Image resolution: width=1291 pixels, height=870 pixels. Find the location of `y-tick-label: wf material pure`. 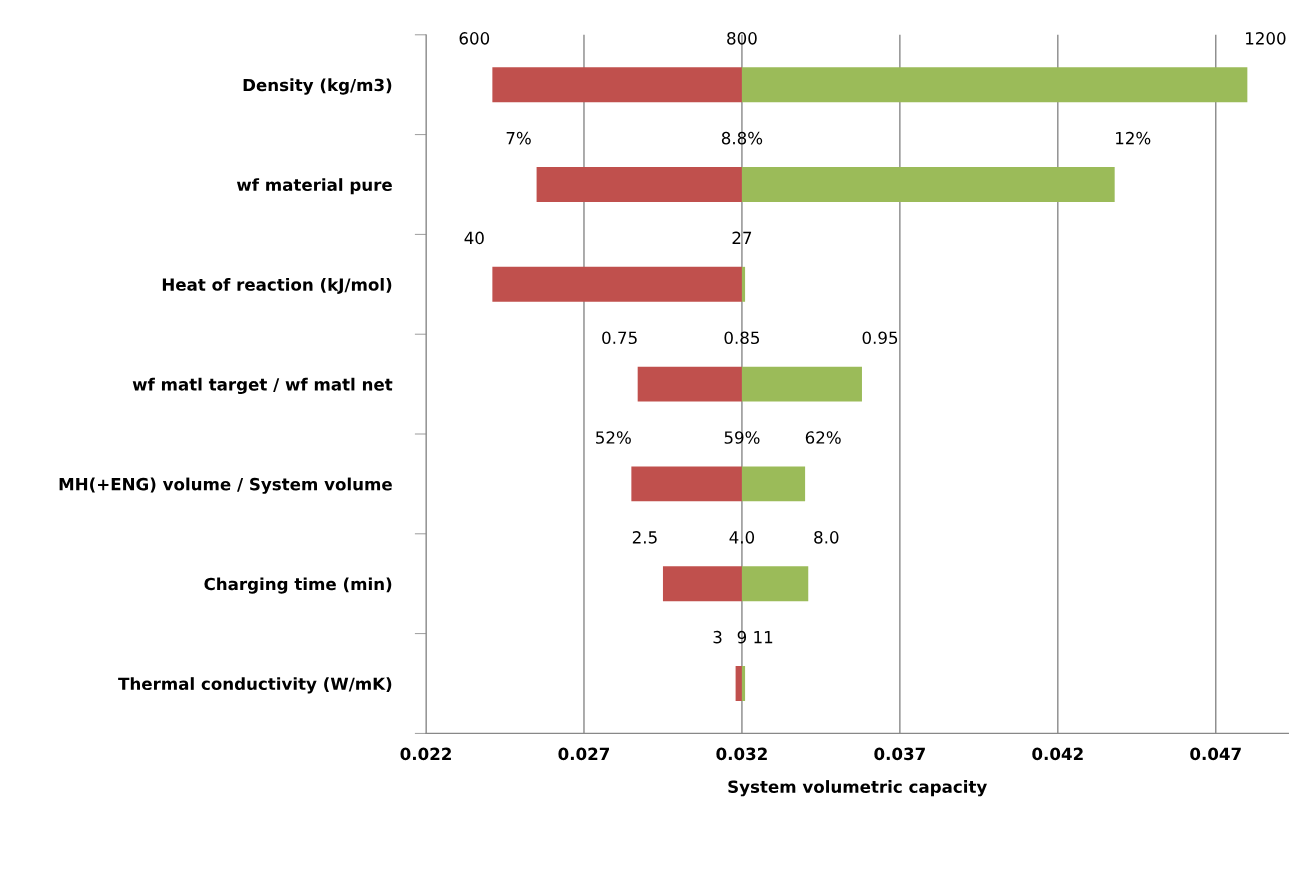

y-tick-label: wf material pure is located at coordinates (314, 186).